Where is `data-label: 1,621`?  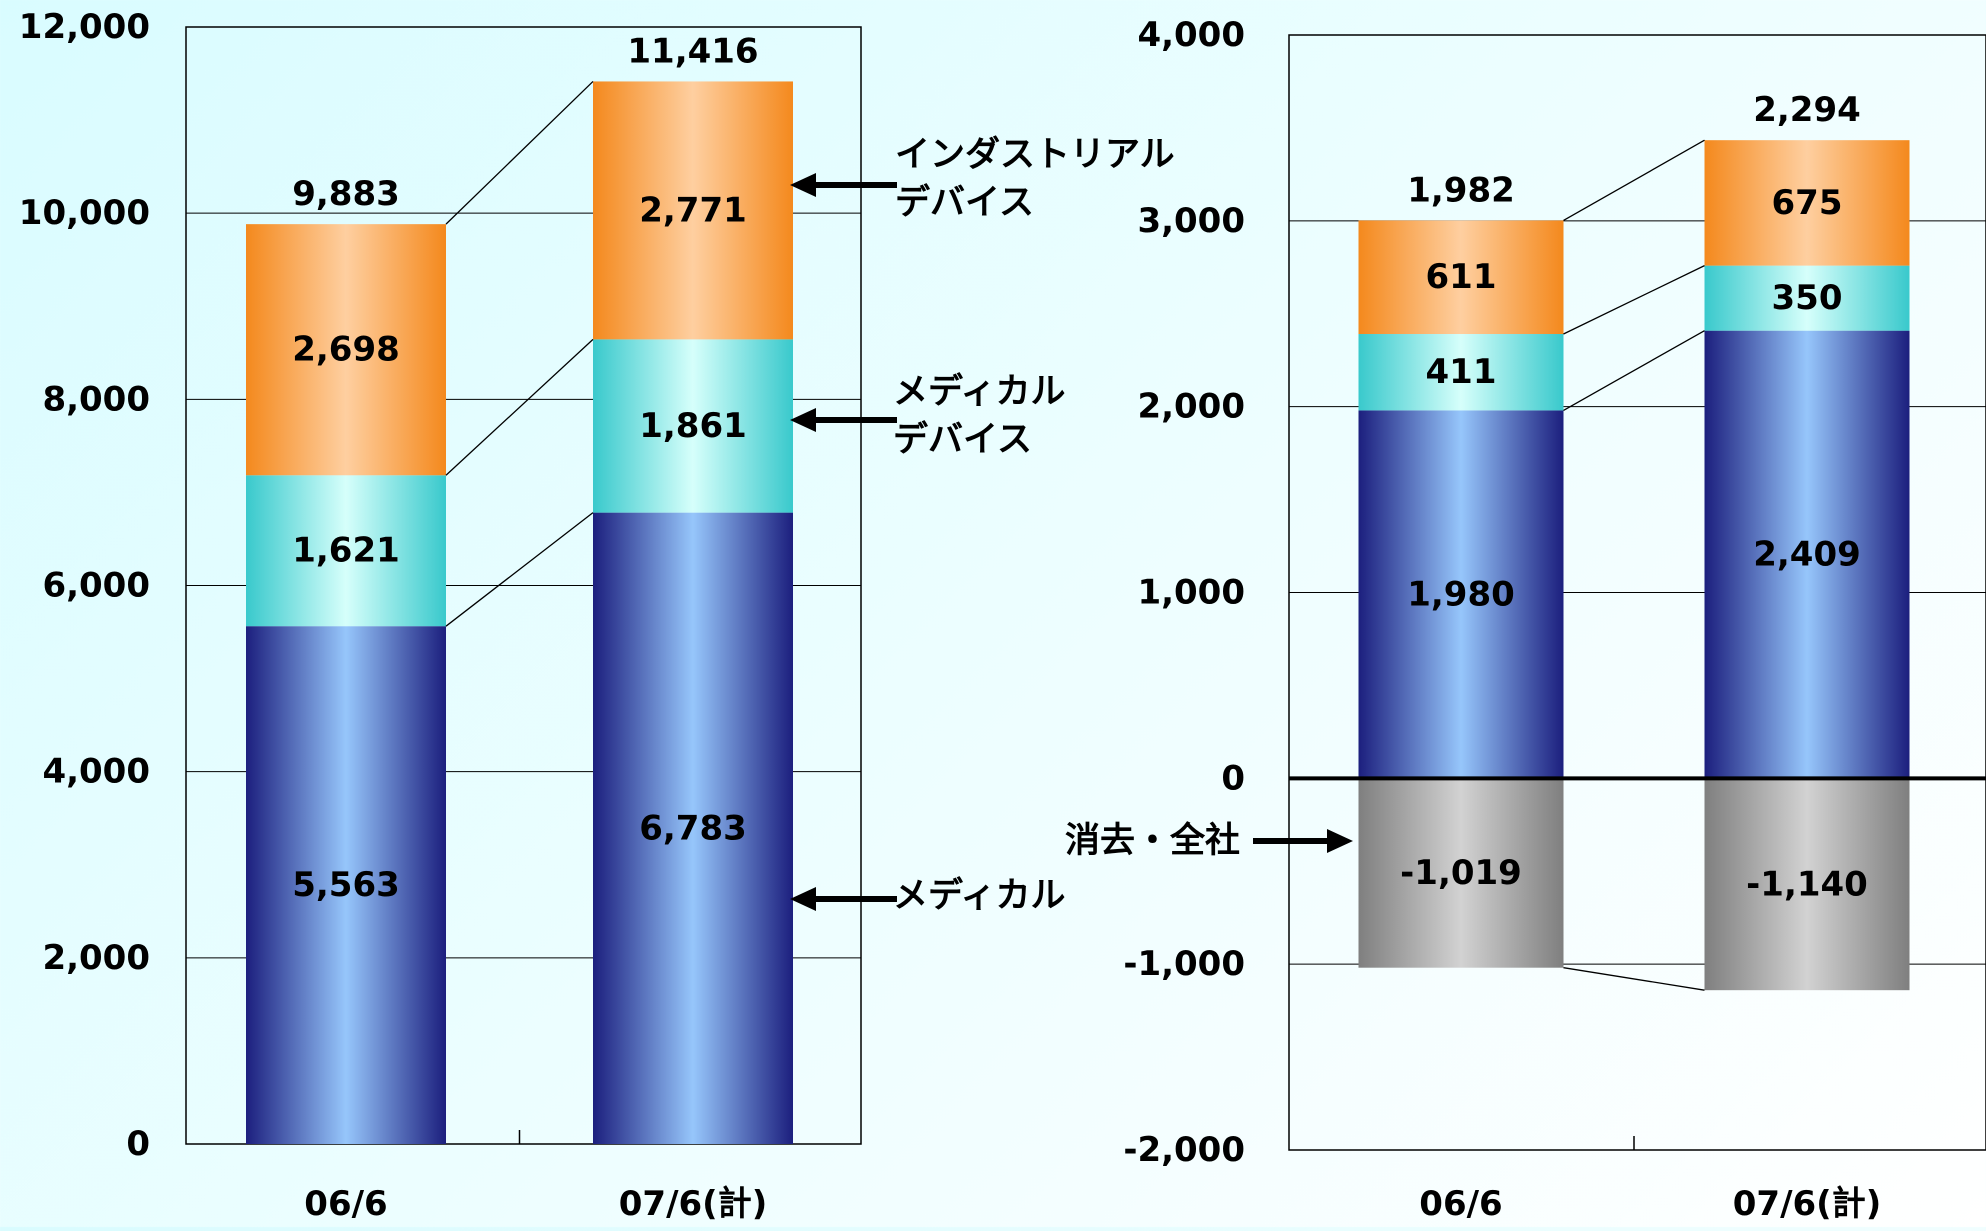
data-label: 1,621 is located at coordinates (346, 551).